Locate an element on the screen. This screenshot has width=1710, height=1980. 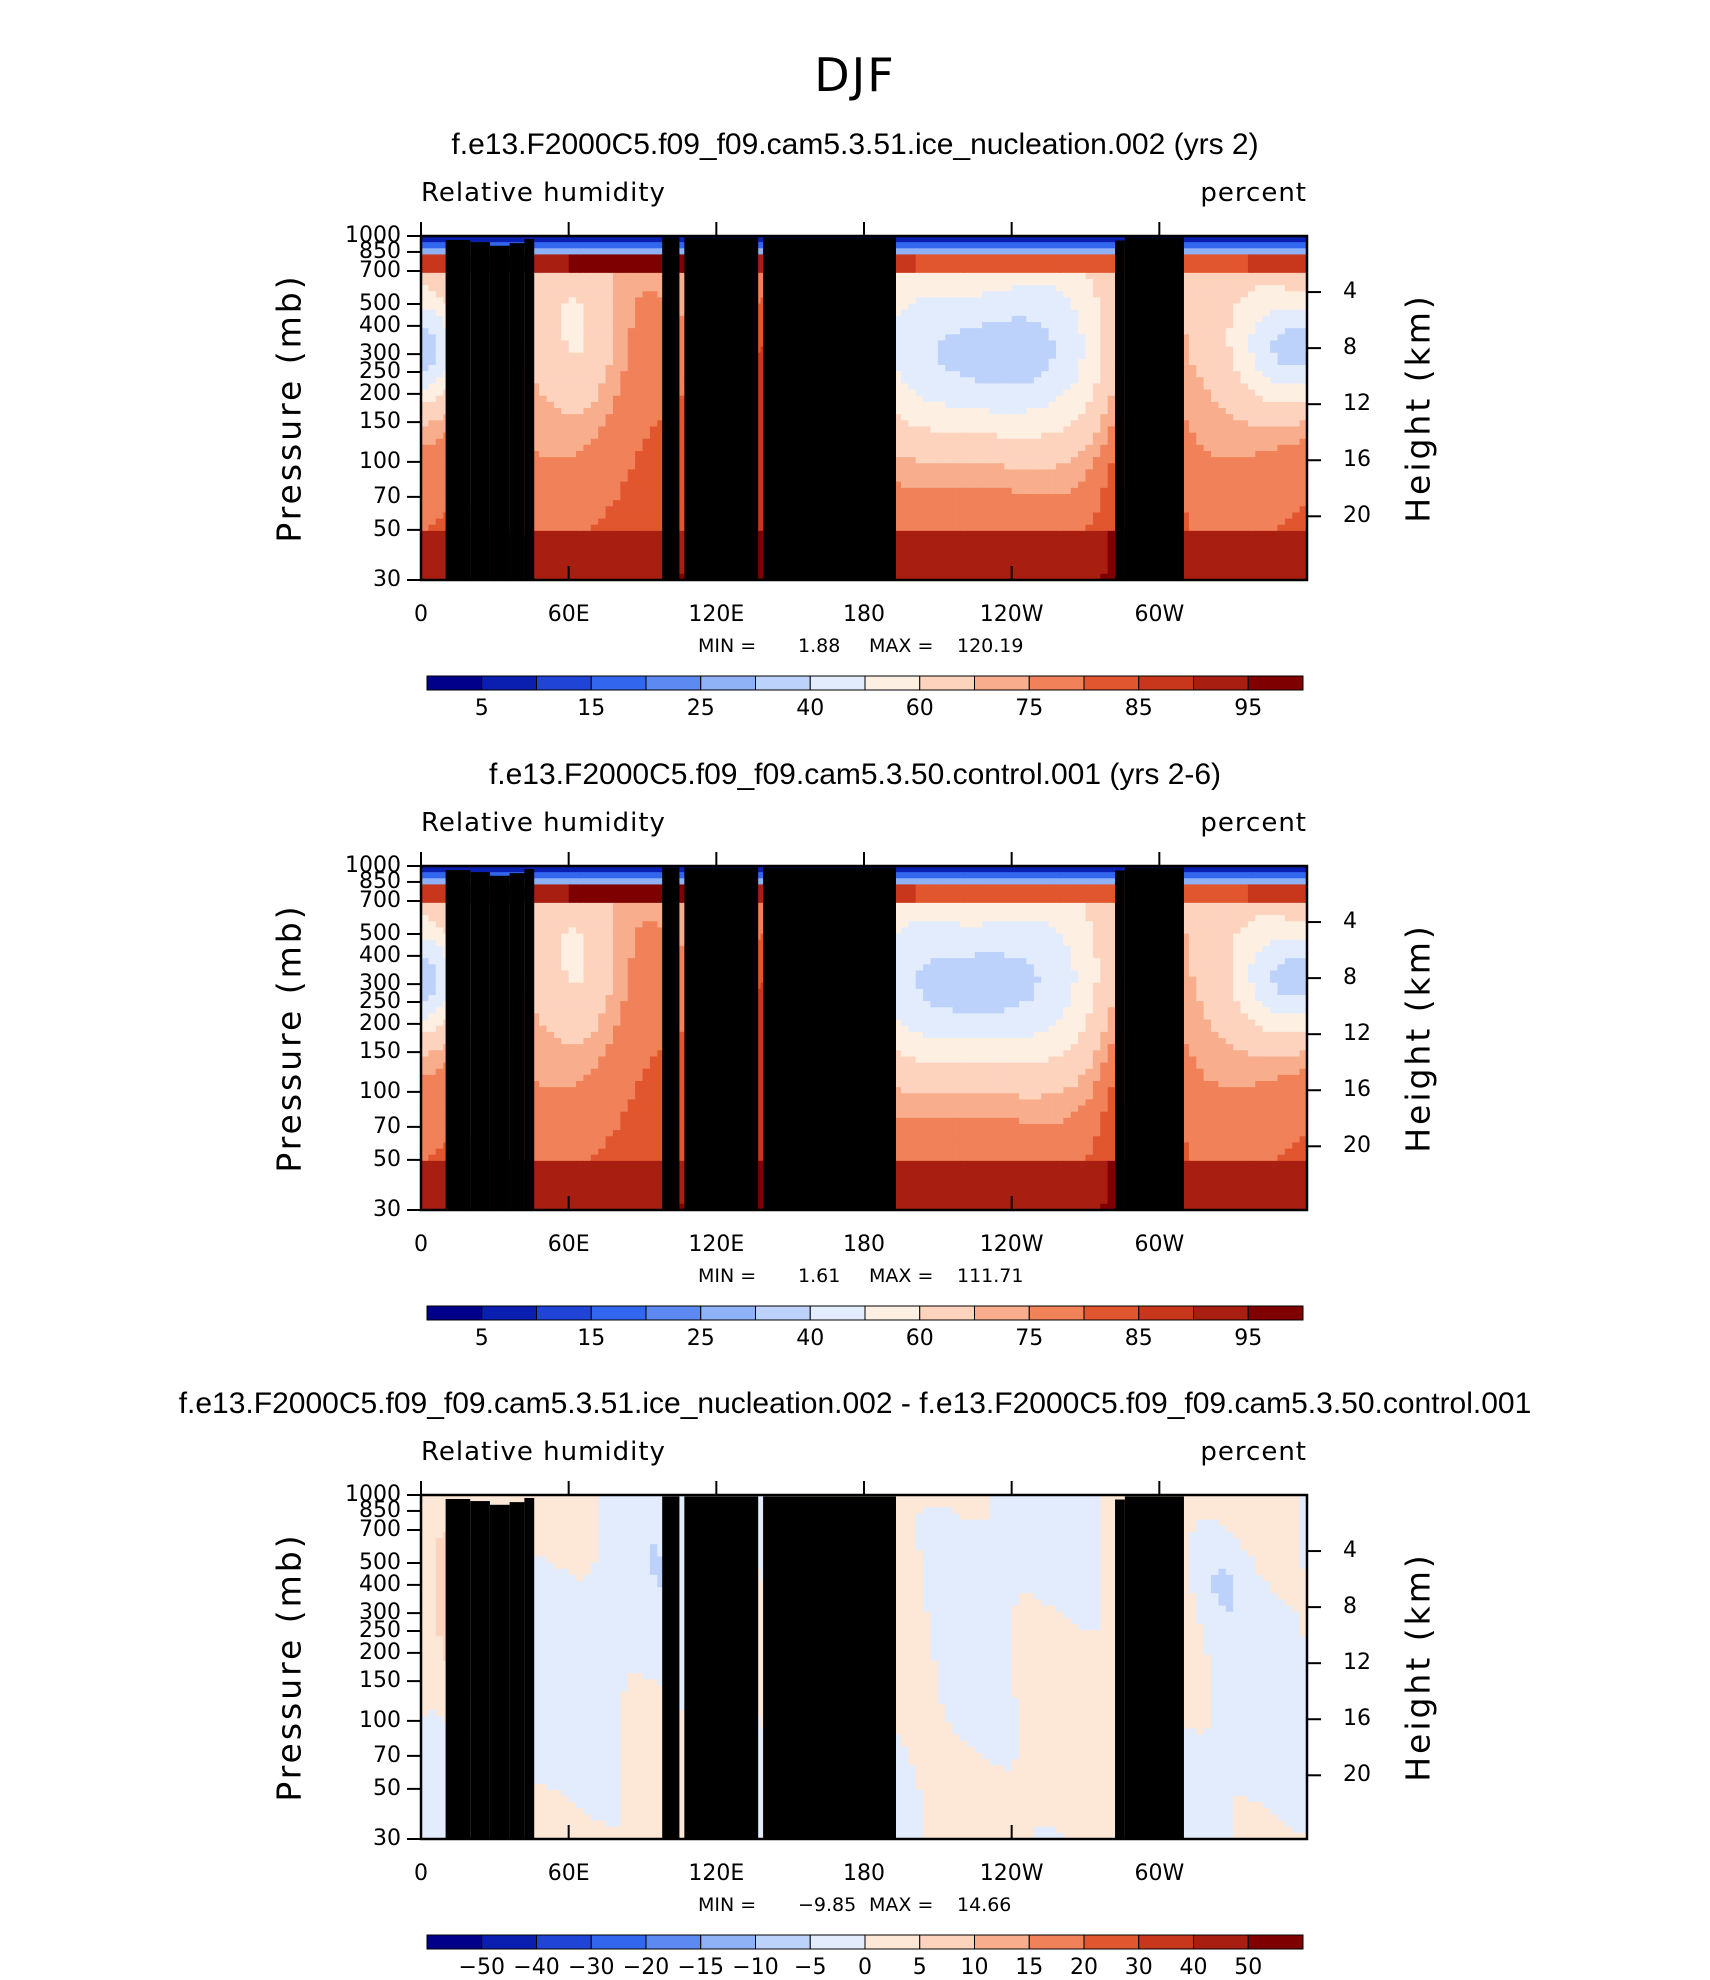
max-value: 111.71 is located at coordinates (990, 1276).